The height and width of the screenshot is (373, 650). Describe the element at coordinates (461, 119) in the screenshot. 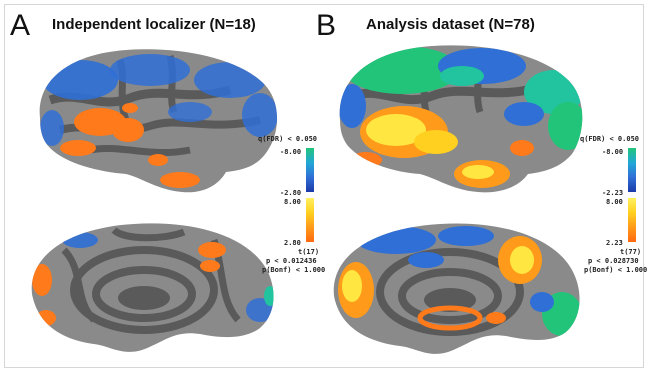

I see `panel-b-lateral-brain` at that location.